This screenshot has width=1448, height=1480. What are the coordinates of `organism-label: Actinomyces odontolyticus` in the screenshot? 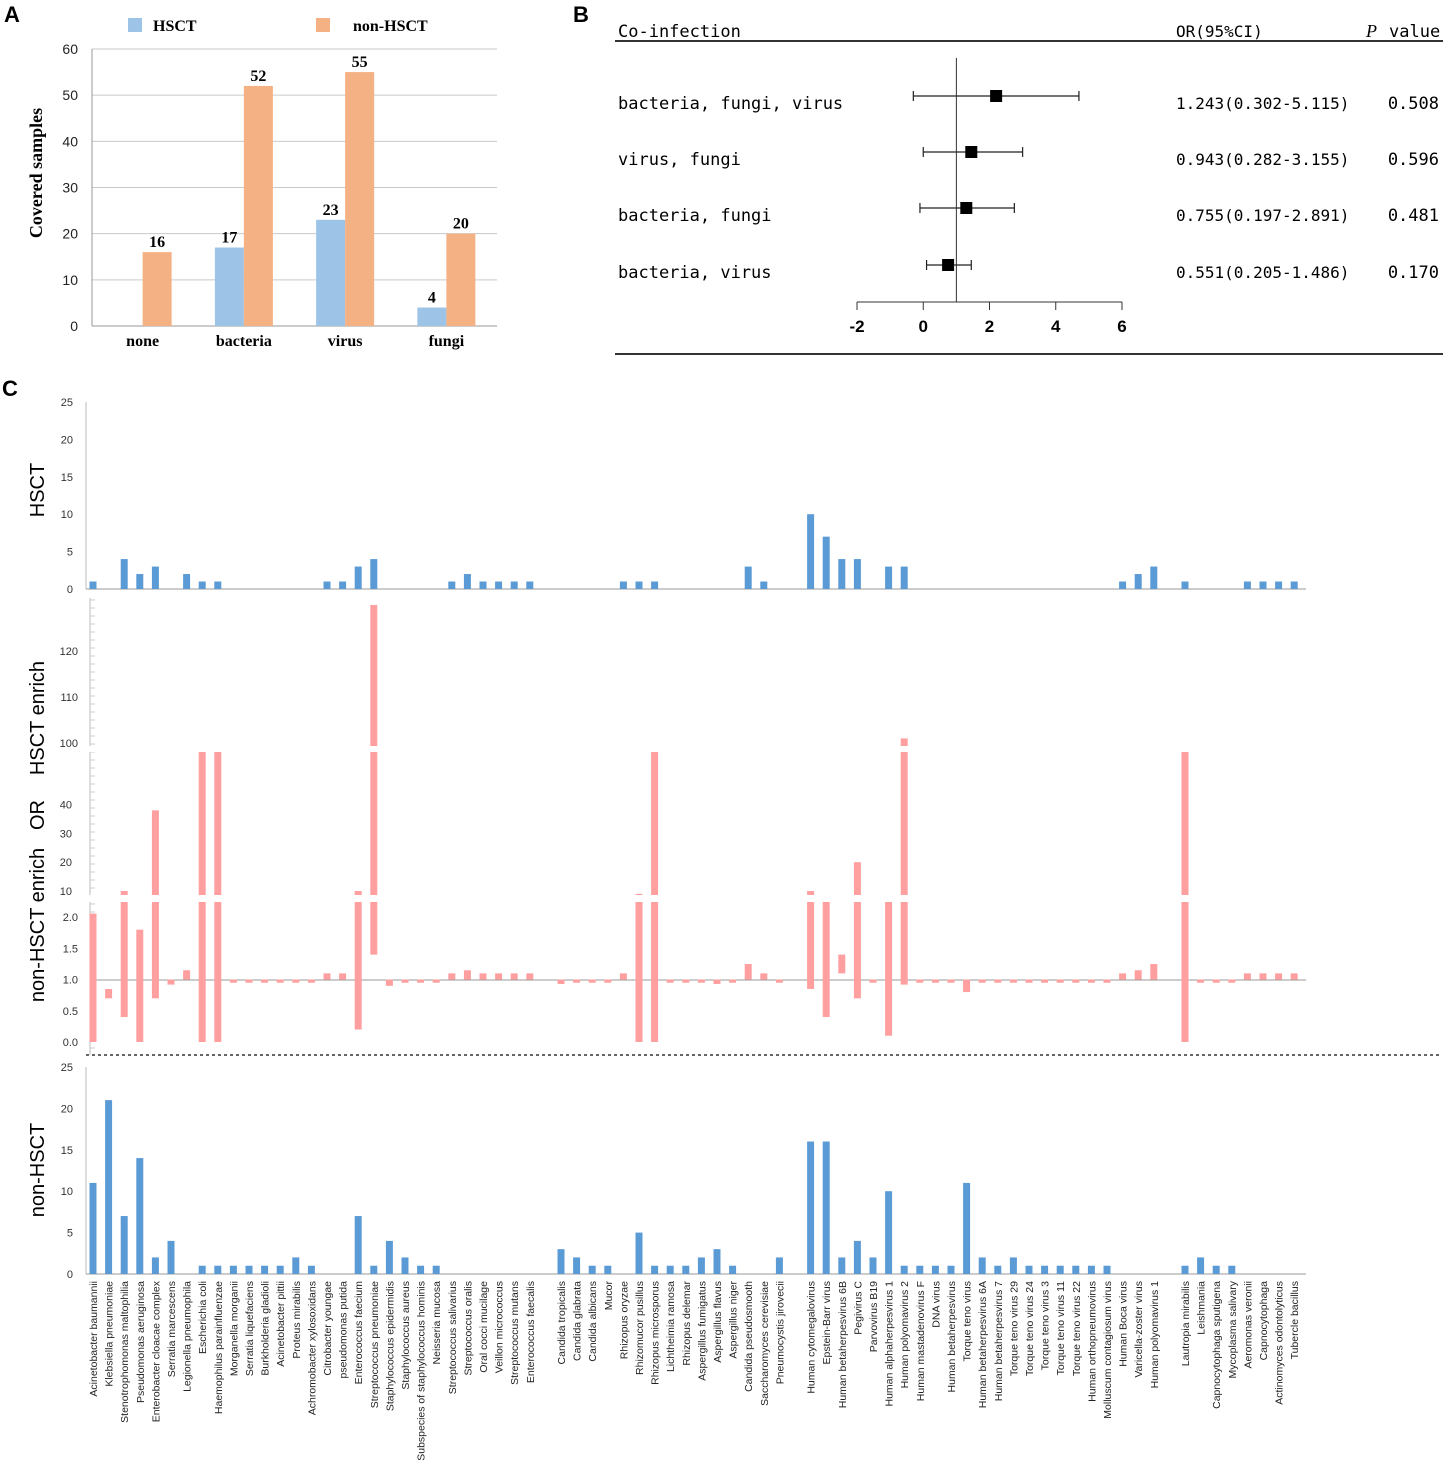 It's located at (1280, 1343).